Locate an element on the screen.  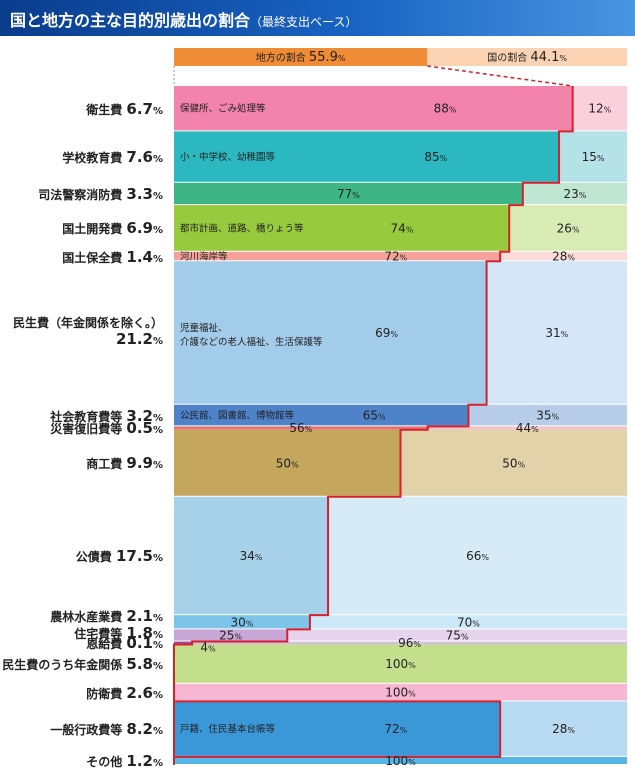
local-pct-8: 50% is located at coordinates (287, 463).